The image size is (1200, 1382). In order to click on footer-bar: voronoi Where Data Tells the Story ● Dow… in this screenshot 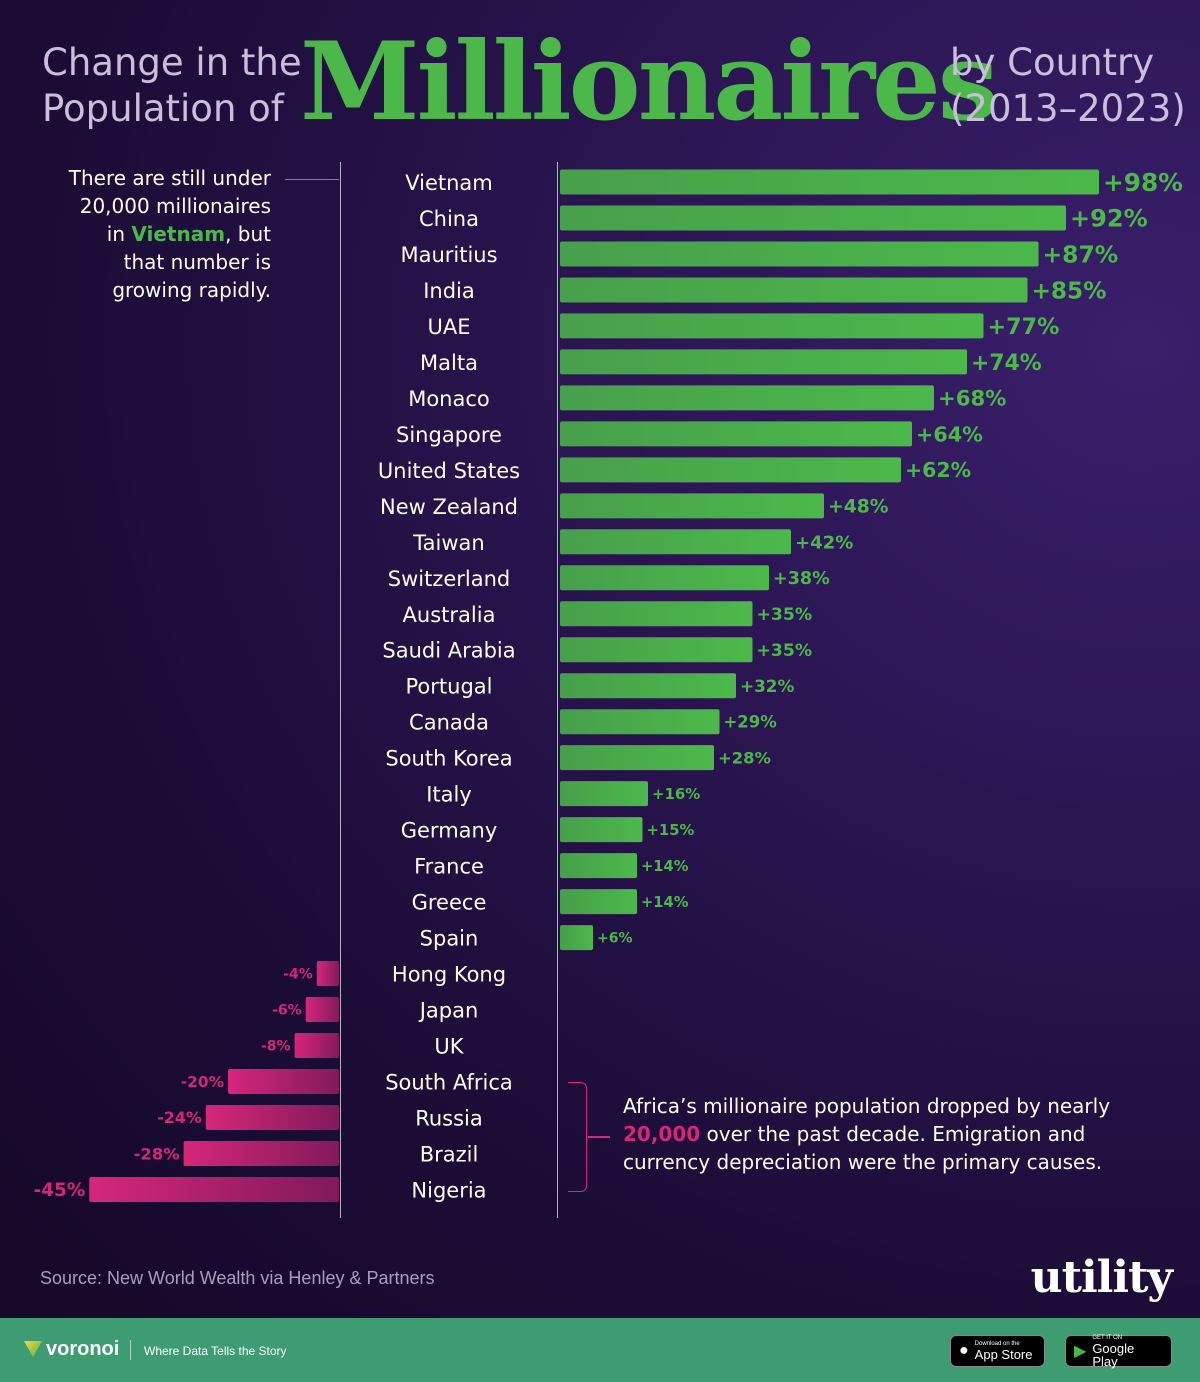, I will do `click(600, 1350)`.